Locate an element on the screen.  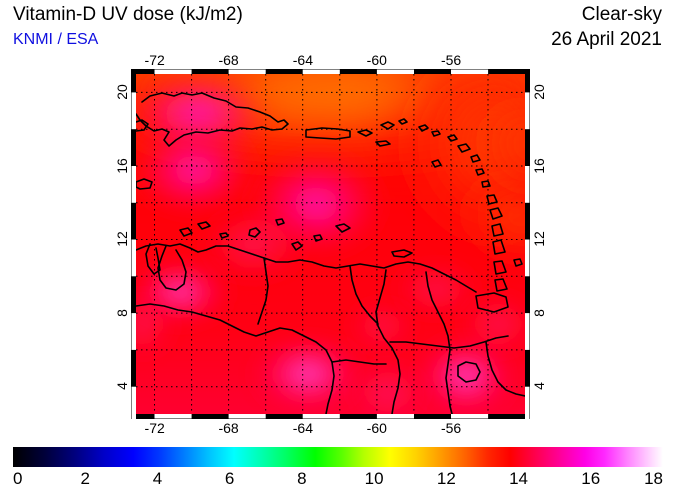
axis-left-tick-label: 8 is located at coordinates (122, 313).